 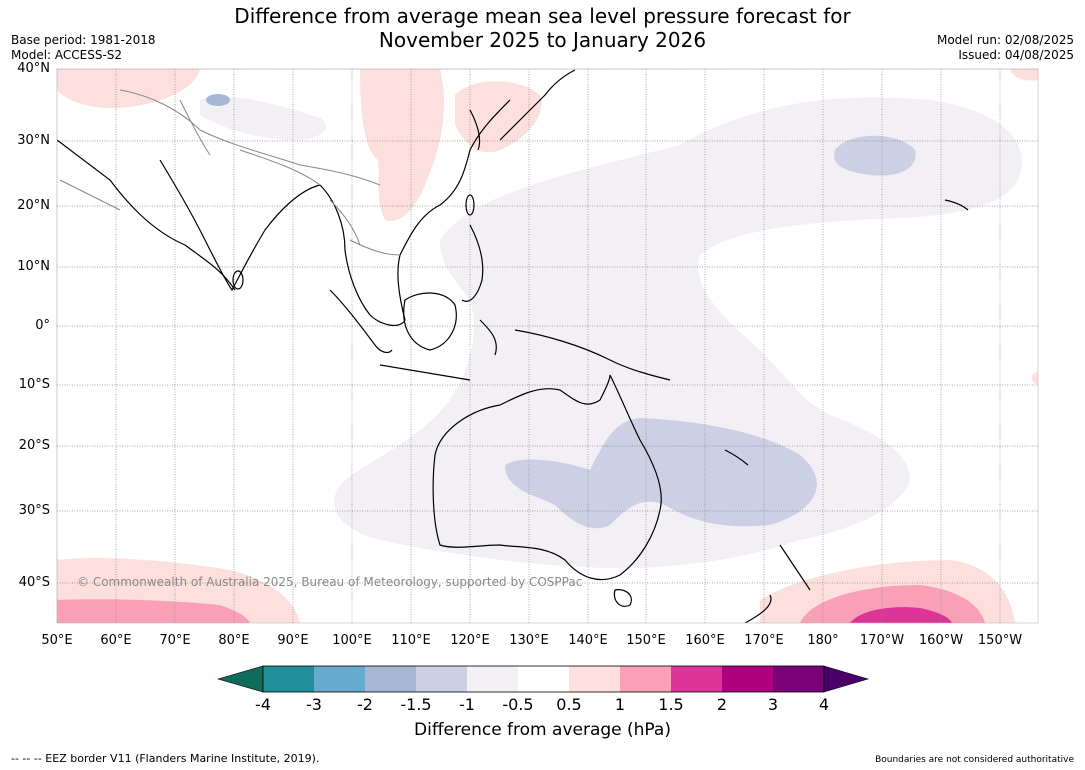 What do you see at coordinates (823, 640) in the screenshot?
I see `lon-label-180: 180°` at bounding box center [823, 640].